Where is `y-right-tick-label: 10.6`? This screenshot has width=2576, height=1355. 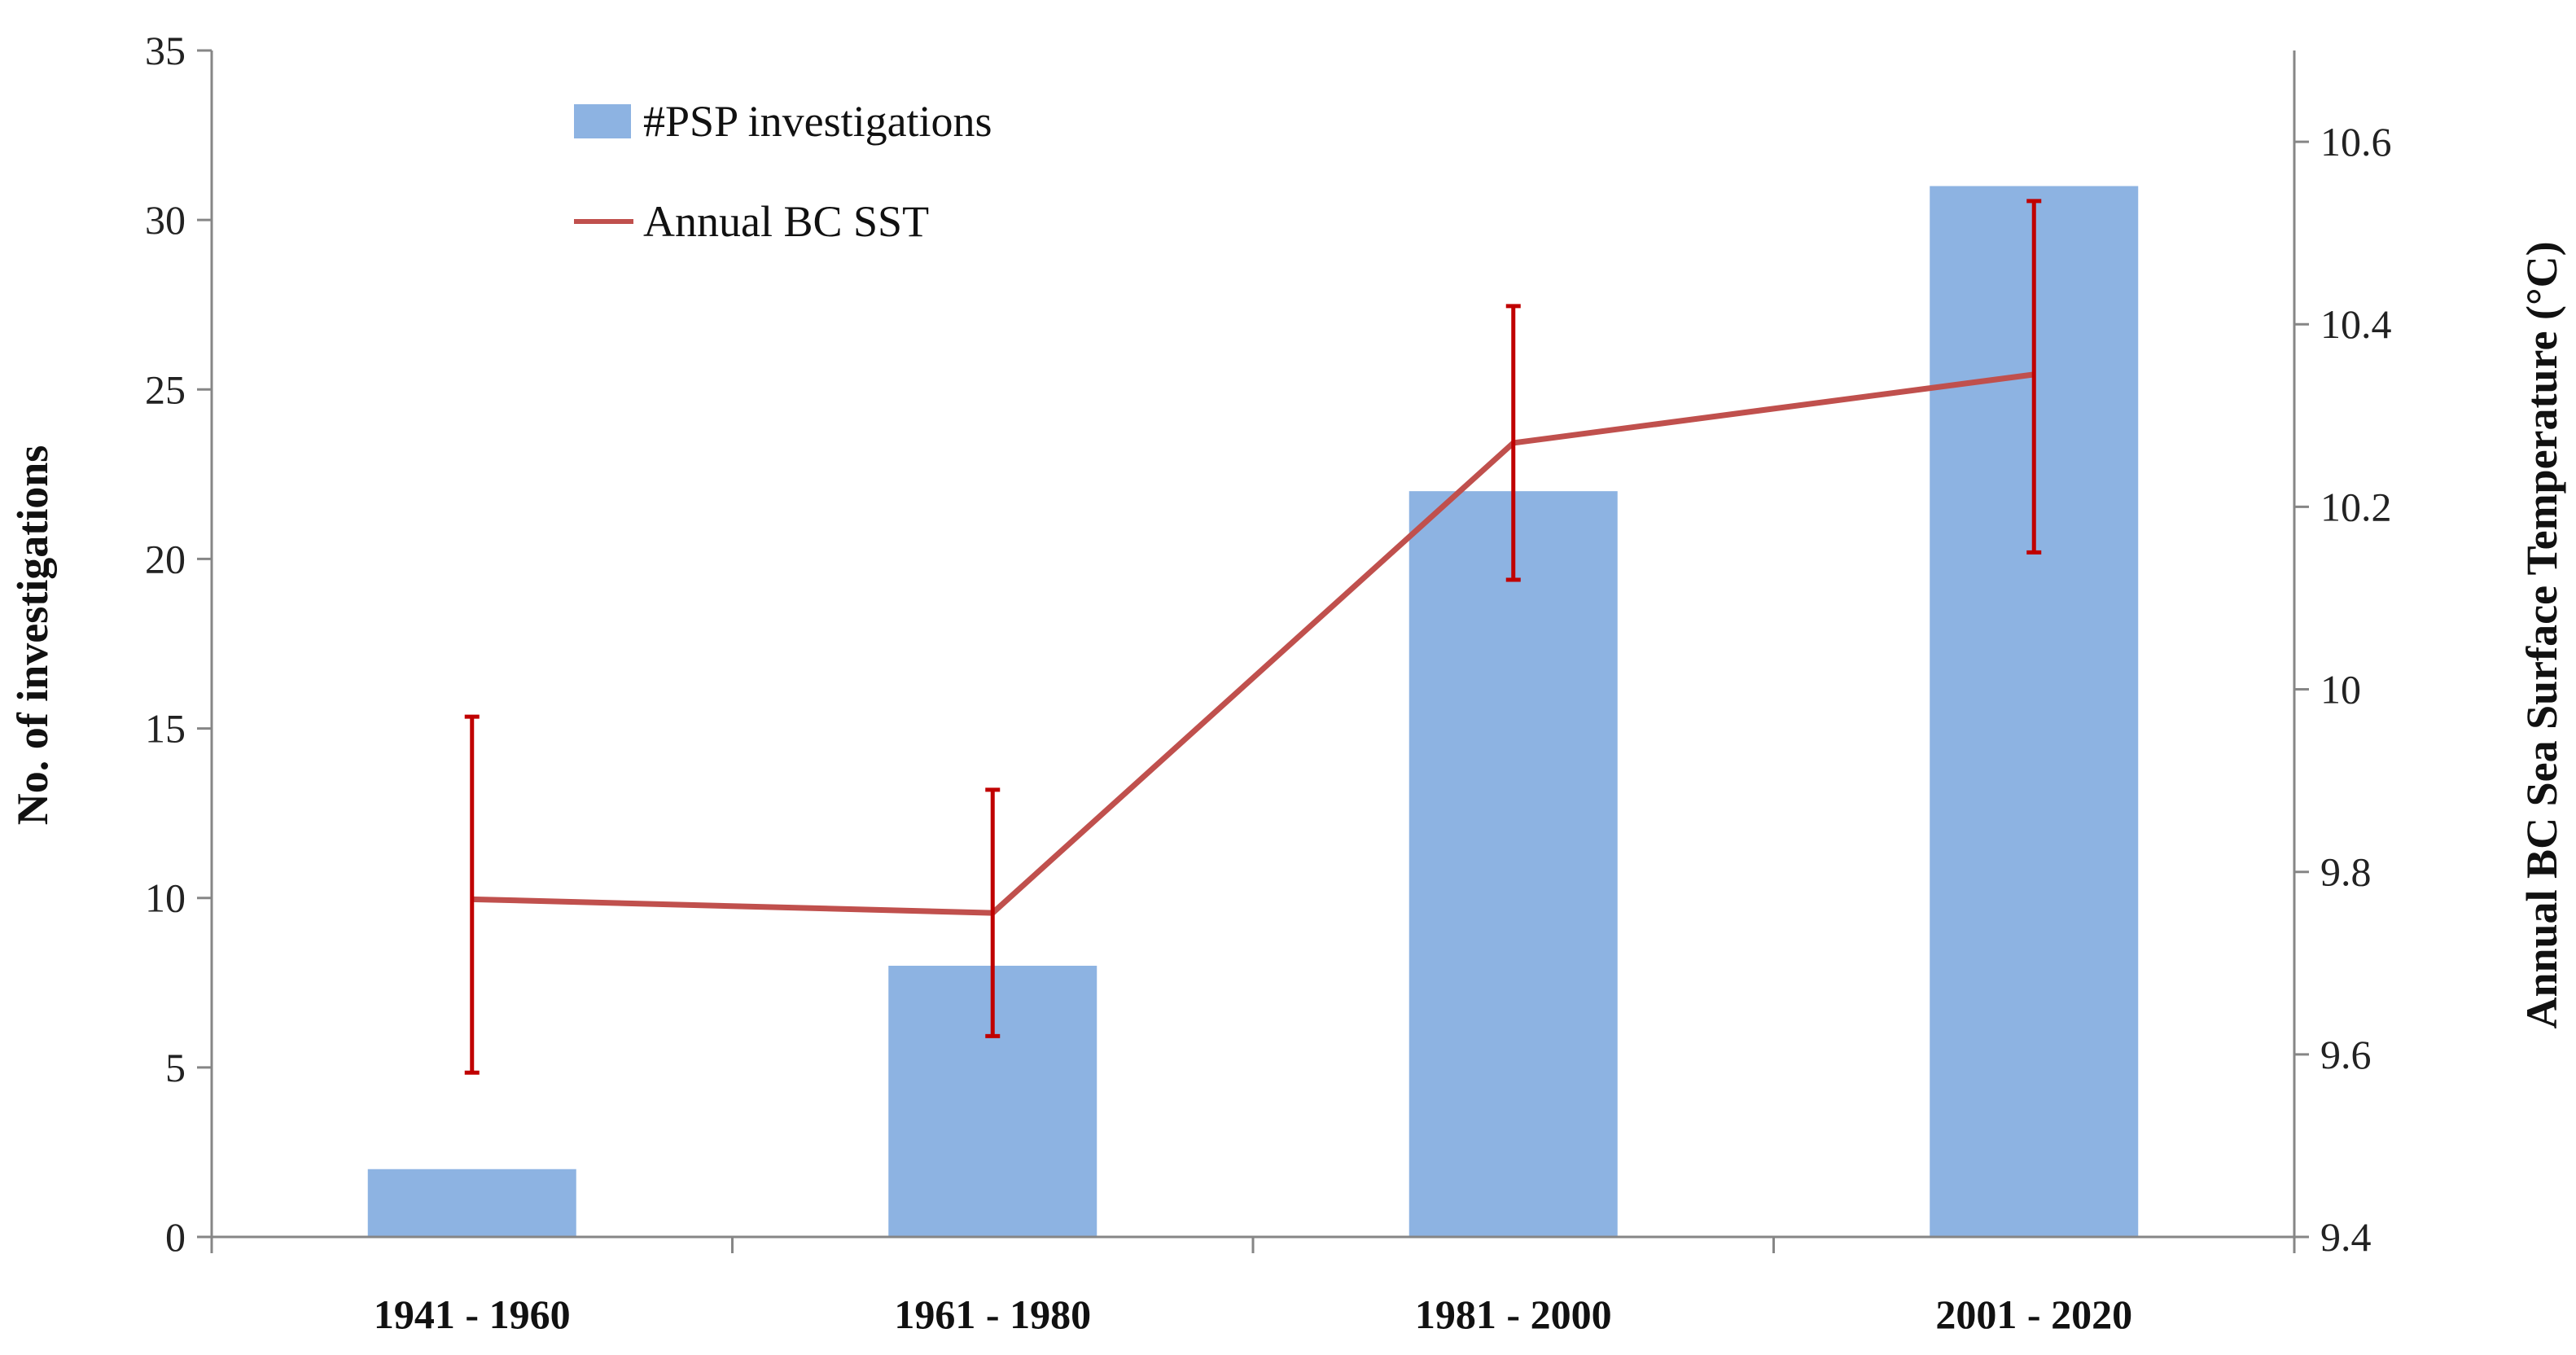 y-right-tick-label: 10.6 is located at coordinates (2356, 141).